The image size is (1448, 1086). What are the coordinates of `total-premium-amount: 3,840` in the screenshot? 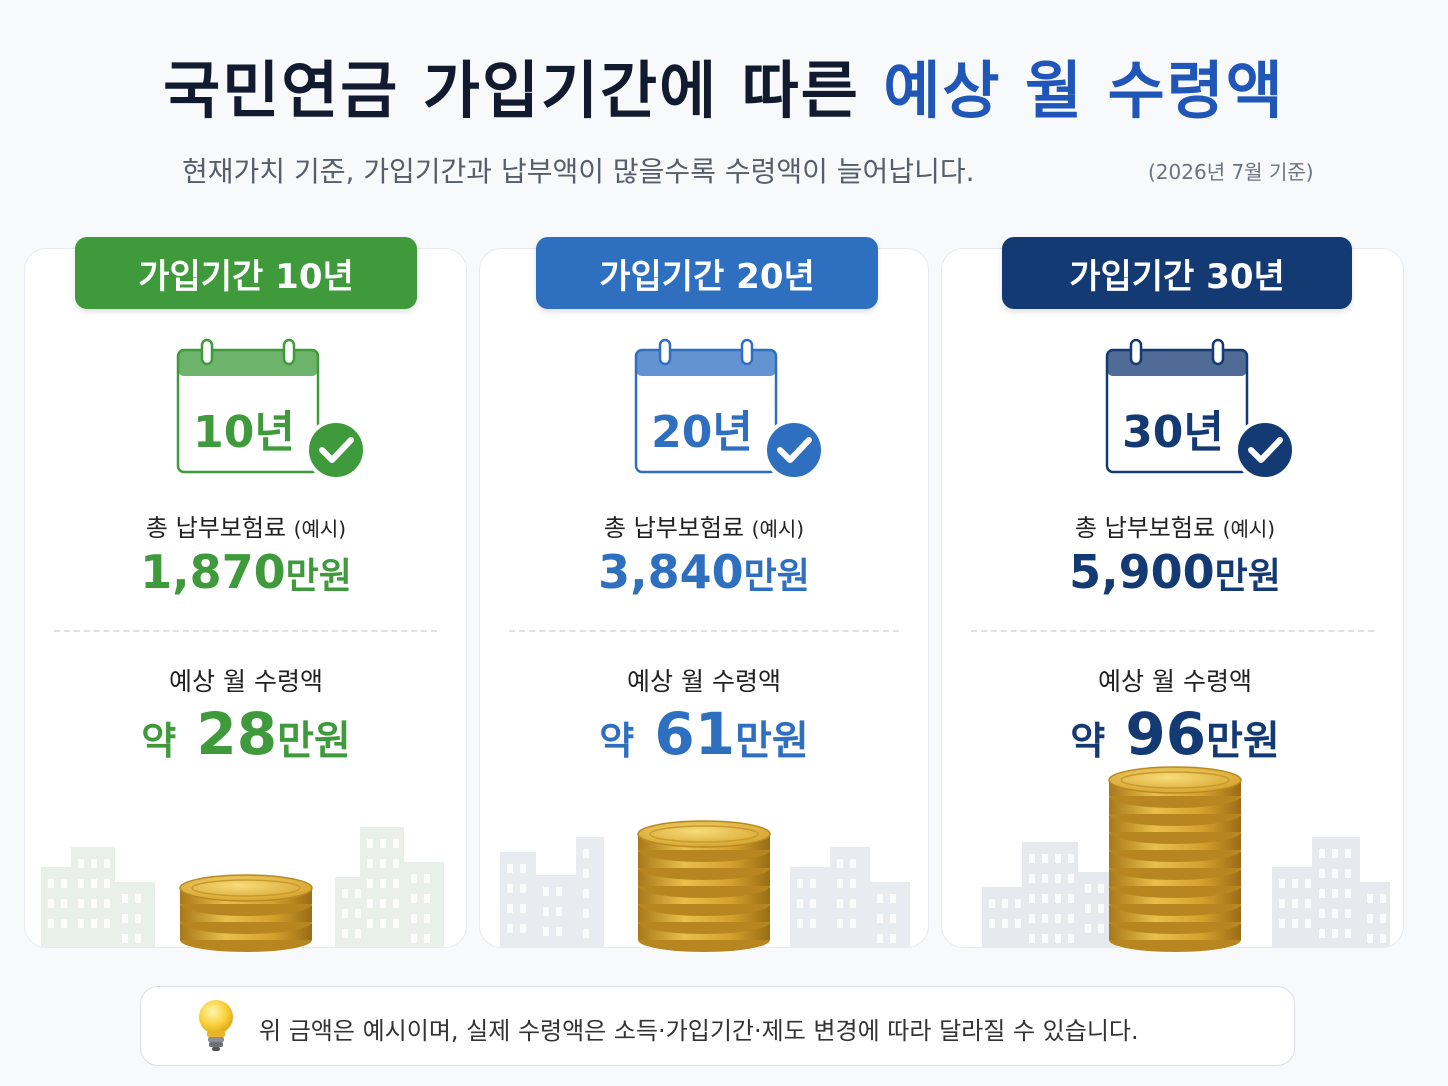 It's located at (671, 572).